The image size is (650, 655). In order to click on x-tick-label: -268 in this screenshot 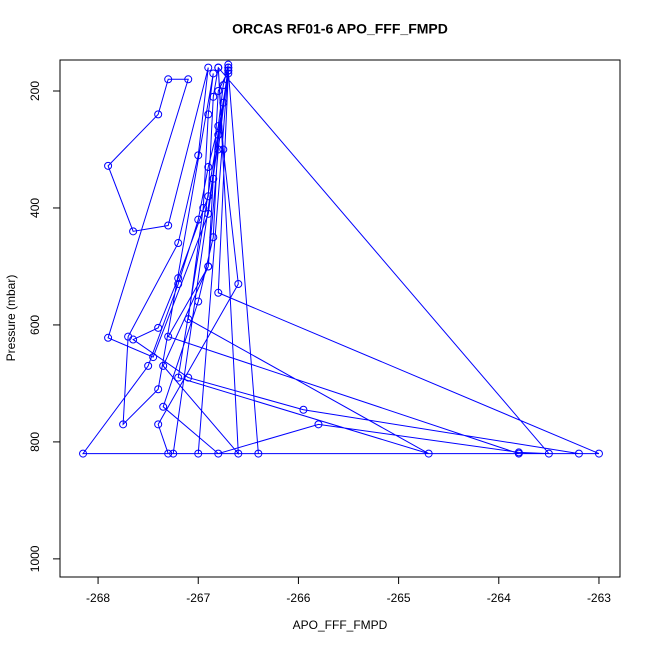, I will do `click(98, 598)`.